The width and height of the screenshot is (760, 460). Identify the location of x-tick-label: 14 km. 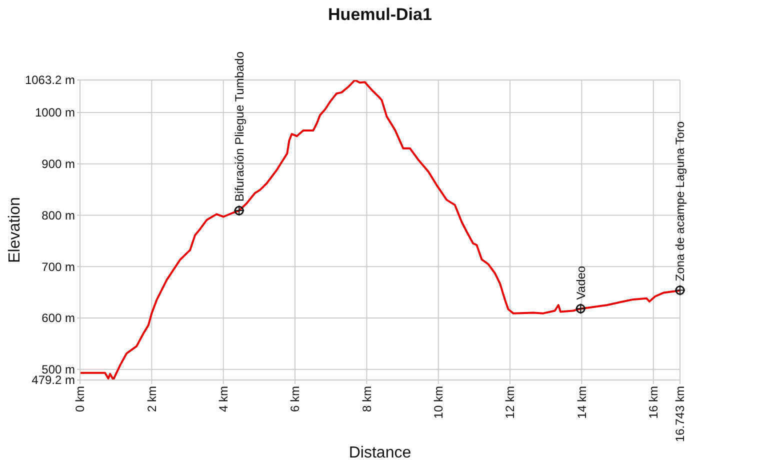
(581, 402).